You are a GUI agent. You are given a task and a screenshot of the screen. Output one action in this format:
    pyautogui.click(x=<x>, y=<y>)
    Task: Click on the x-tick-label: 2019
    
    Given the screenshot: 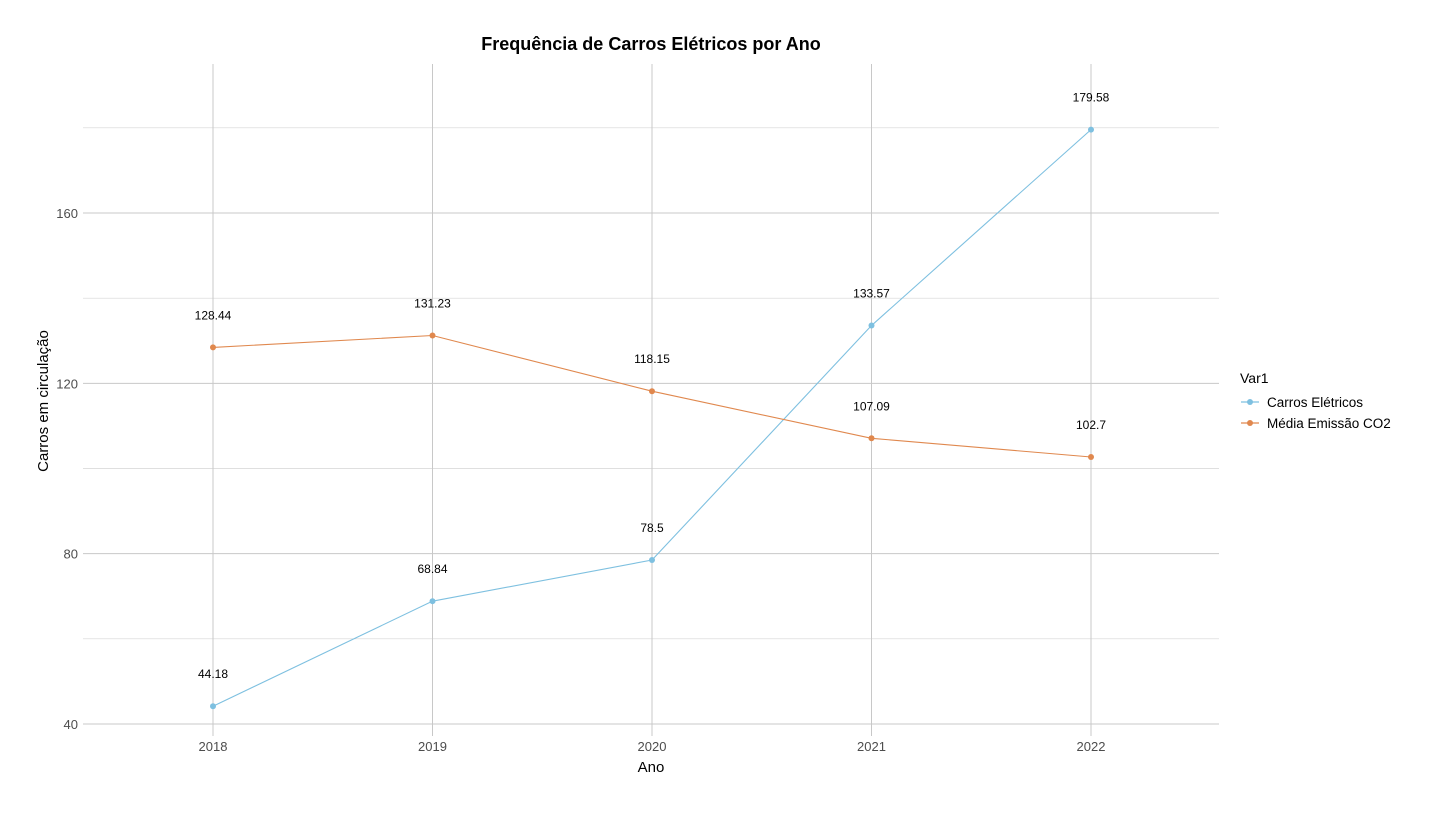 What is the action you would take?
    pyautogui.click(x=432, y=746)
    